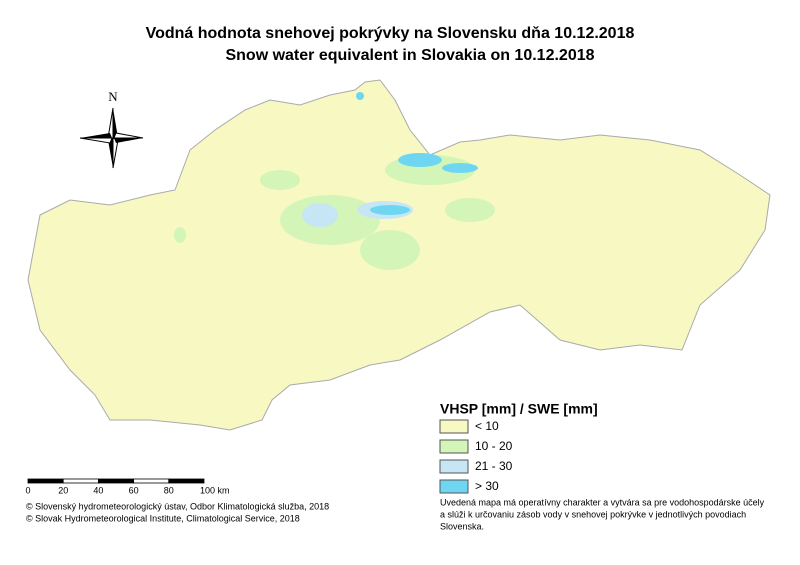  I want to click on scale-label: 60, so click(134, 490).